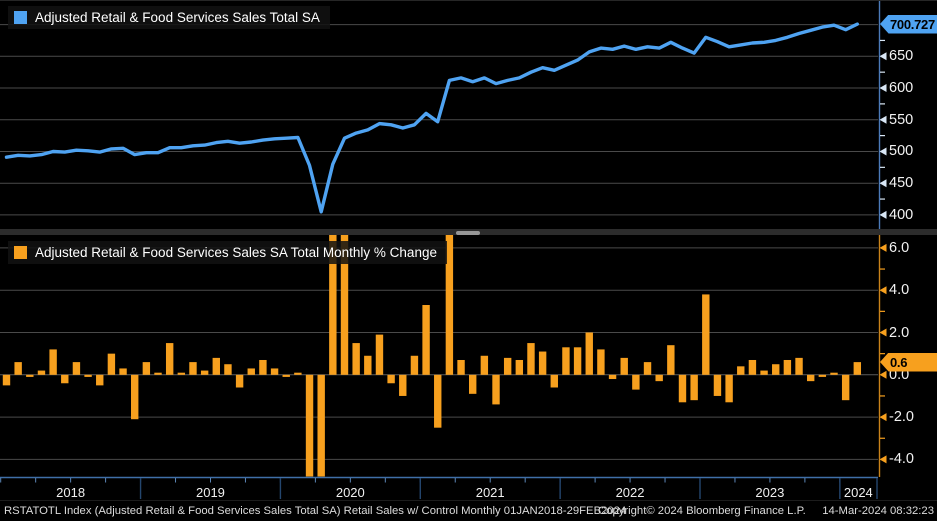 The width and height of the screenshot is (937, 521). What do you see at coordinates (858, 492) in the screenshot?
I see `x-axis-year-label: 2024` at bounding box center [858, 492].